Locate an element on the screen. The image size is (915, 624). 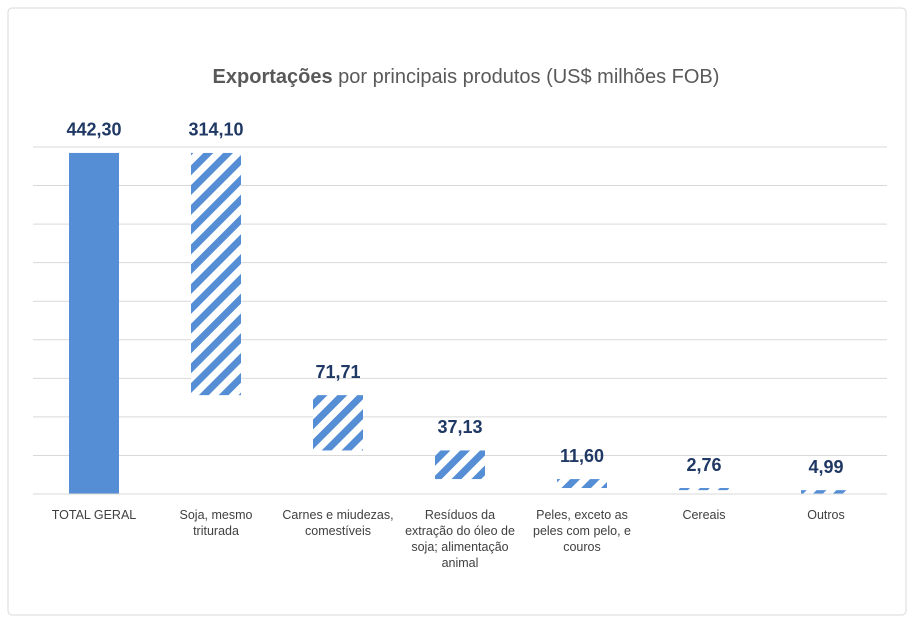
data-label: 37,13 is located at coordinates (459, 427).